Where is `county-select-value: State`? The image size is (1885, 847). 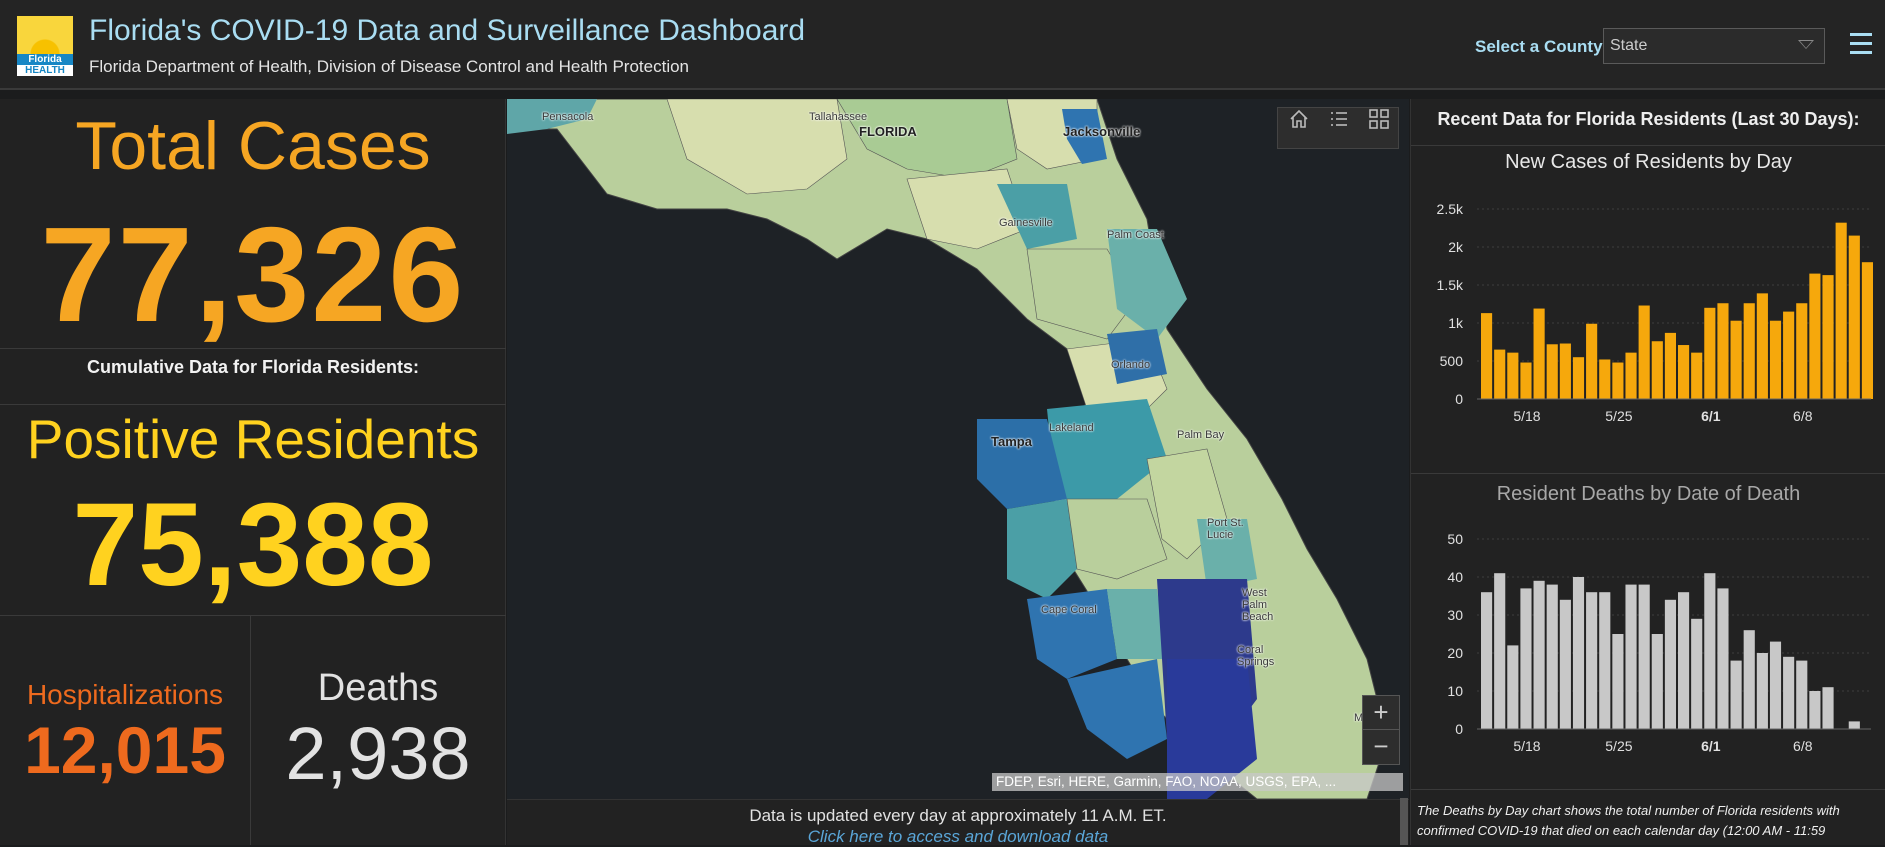 county-select-value: State is located at coordinates (1629, 45).